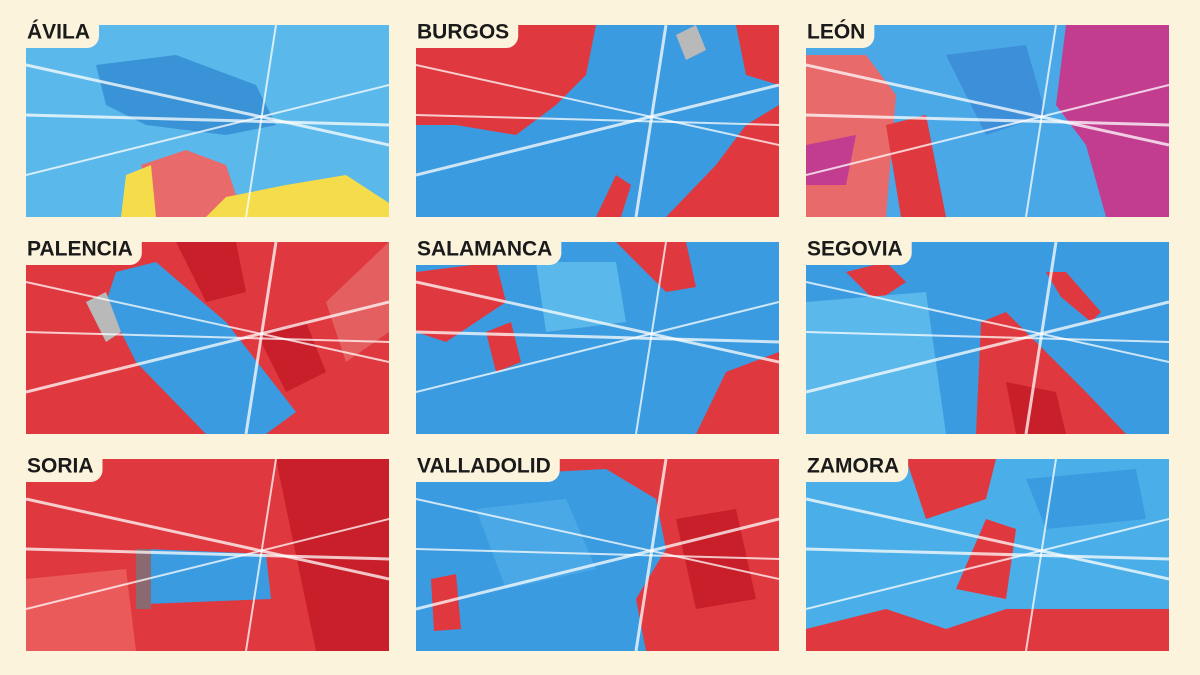  I want to click on city-label: LEÓN, so click(836, 32).